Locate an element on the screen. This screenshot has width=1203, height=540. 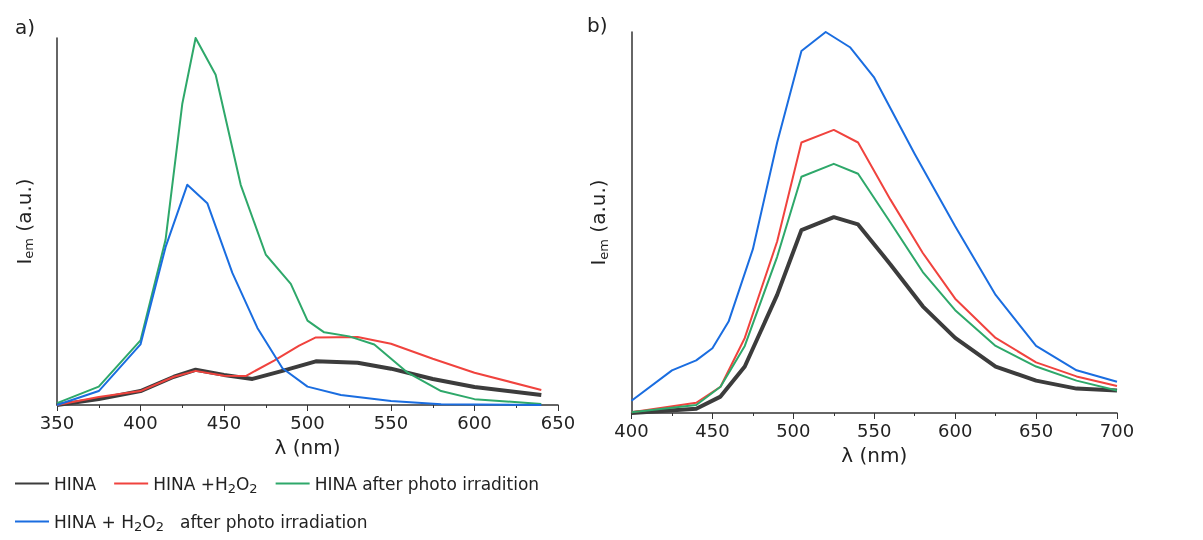
legend-label: HINA after photo irradition is located at coordinates (427, 483).